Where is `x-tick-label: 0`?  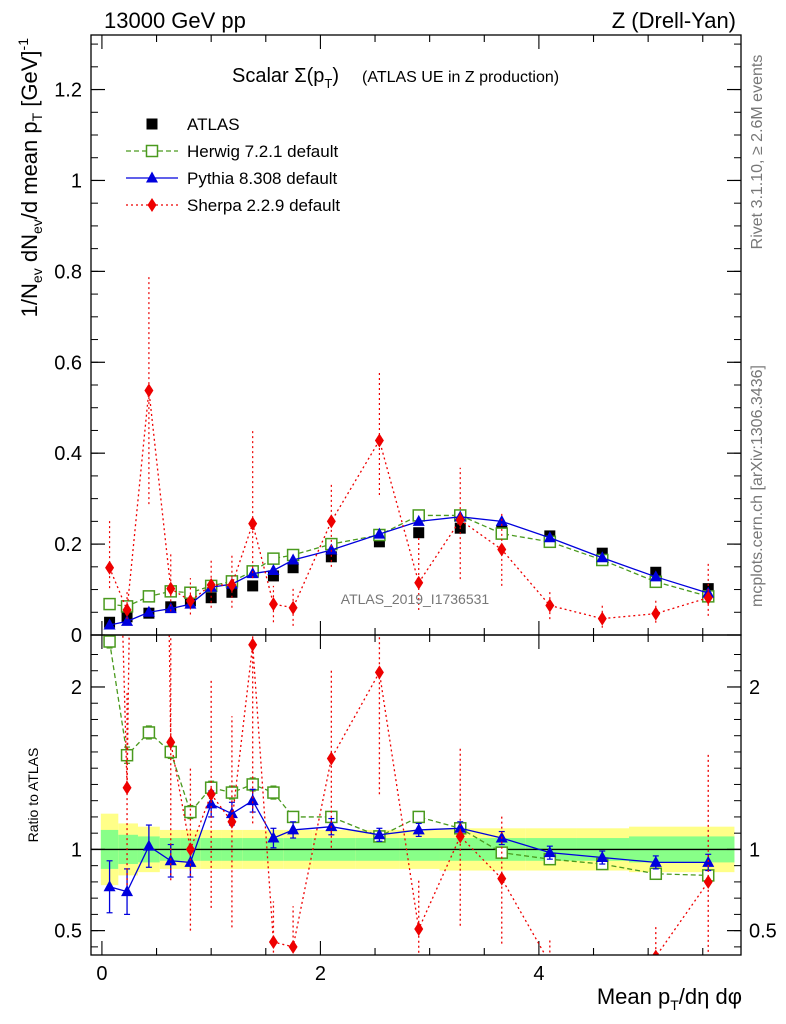 x-tick-label: 0 is located at coordinates (101, 974).